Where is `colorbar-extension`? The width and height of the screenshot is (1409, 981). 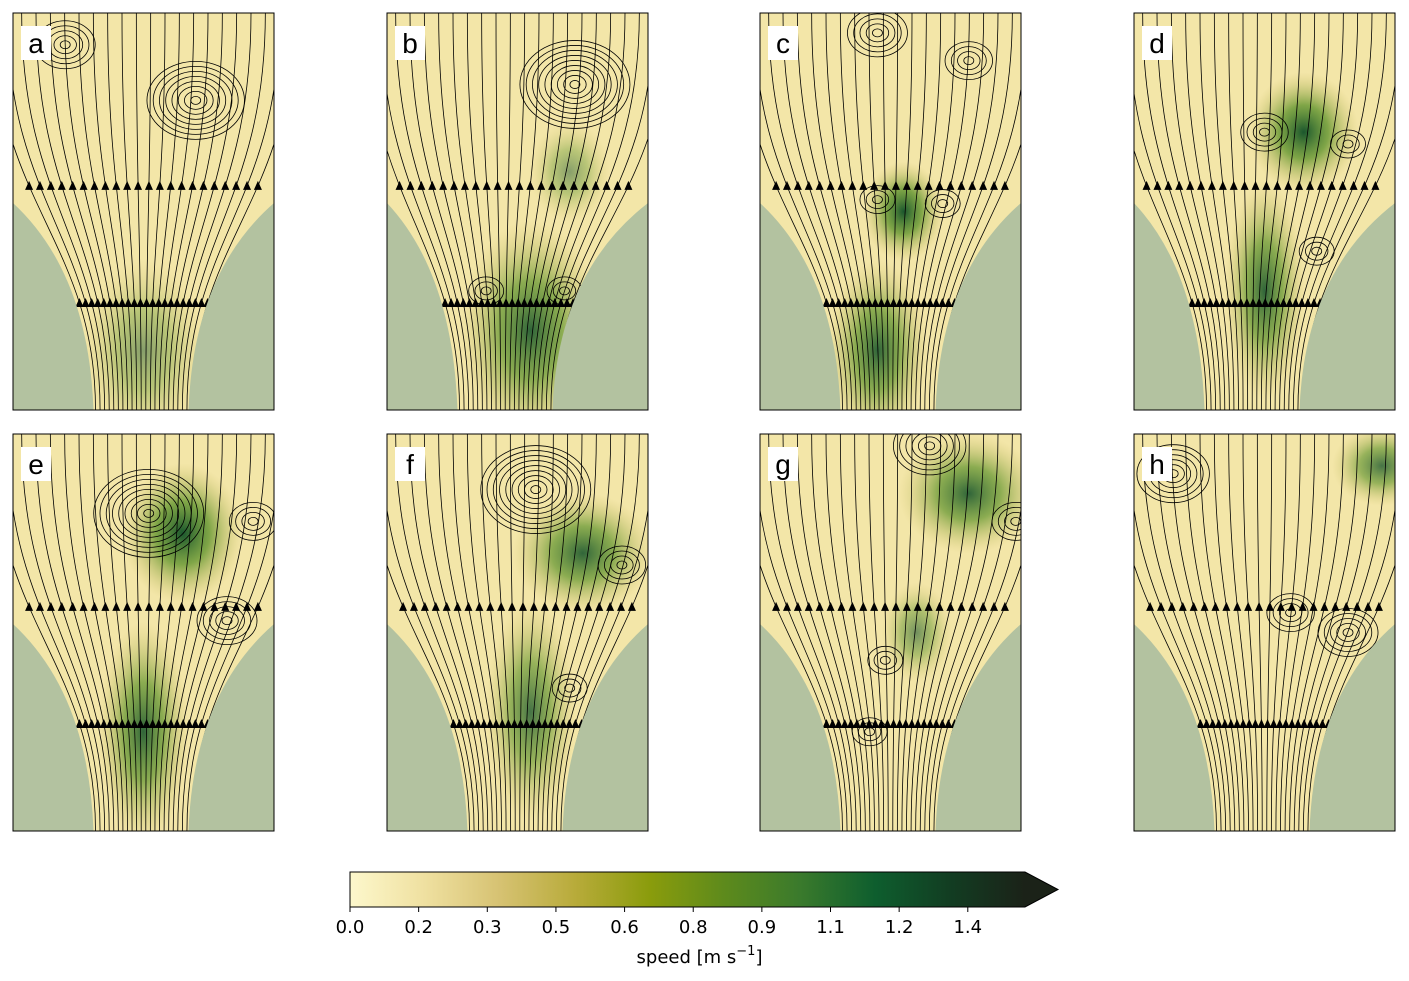 colorbar-extension is located at coordinates (1041, 889).